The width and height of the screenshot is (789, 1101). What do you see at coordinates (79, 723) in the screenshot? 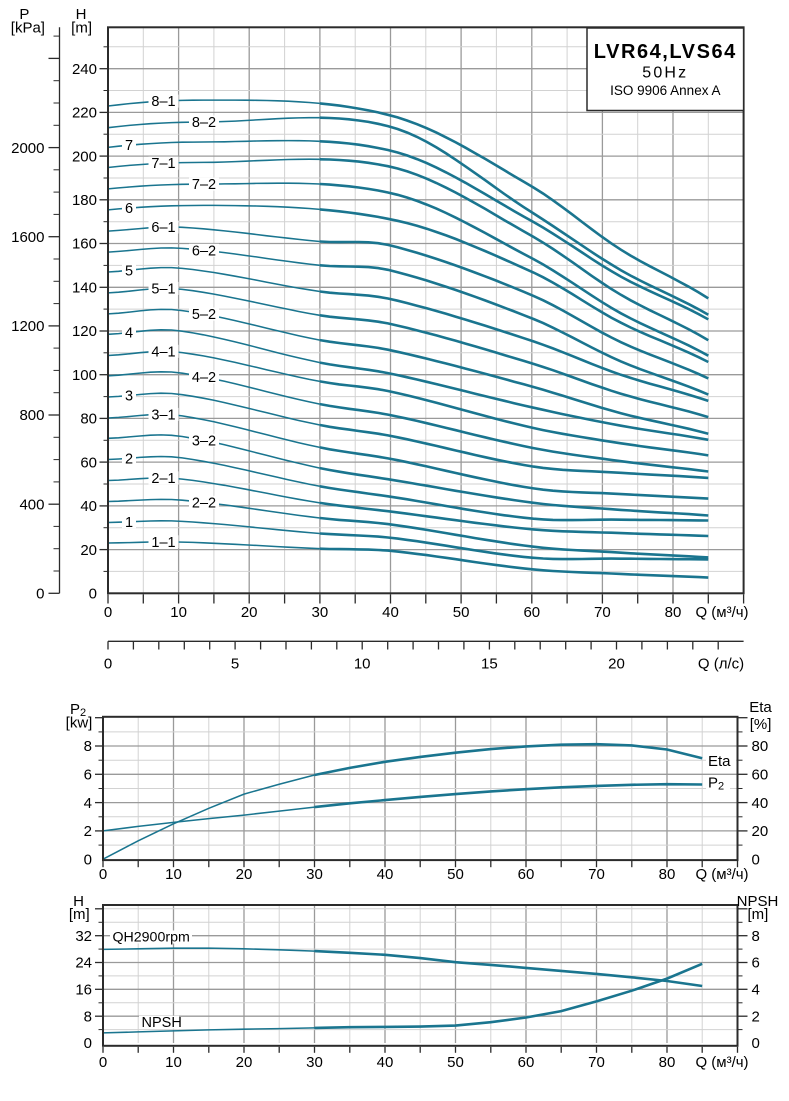
I see `svg-text: [kw]` at bounding box center [79, 723].